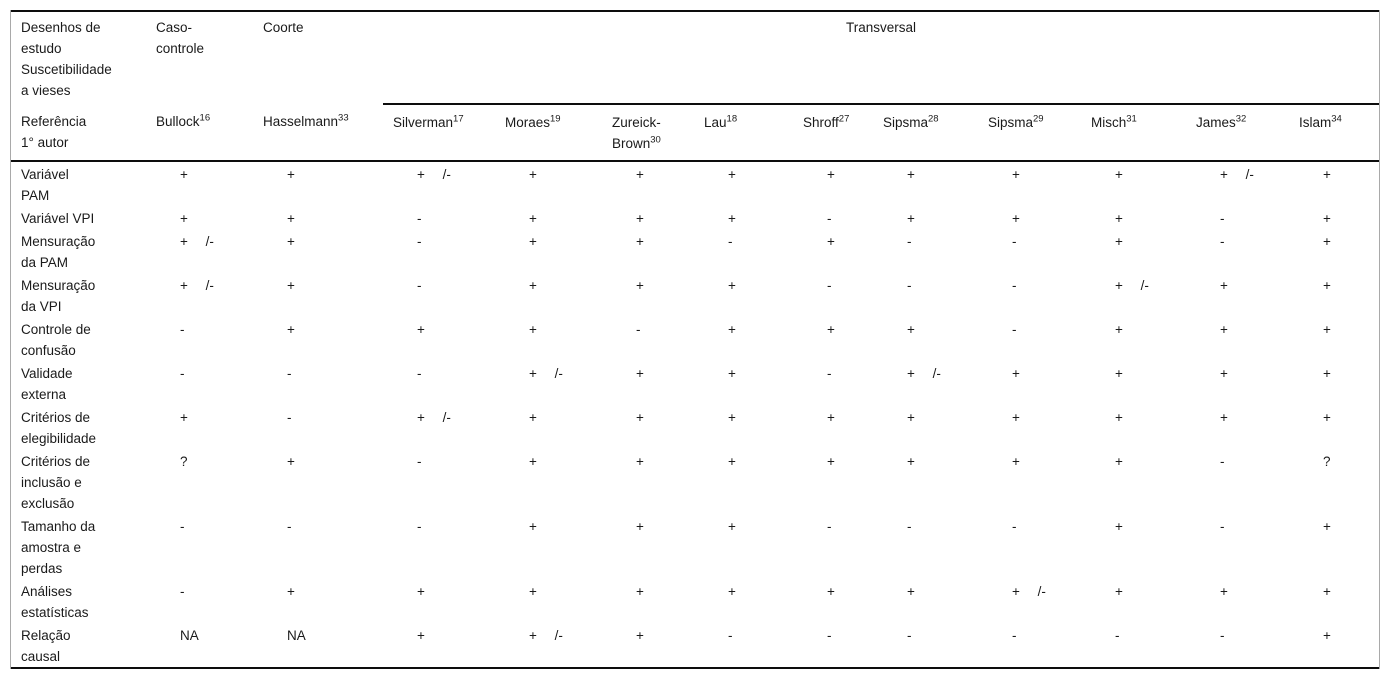  What do you see at coordinates (78, 133) in the screenshot?
I see `reference-header: Referência 1° autor` at bounding box center [78, 133].